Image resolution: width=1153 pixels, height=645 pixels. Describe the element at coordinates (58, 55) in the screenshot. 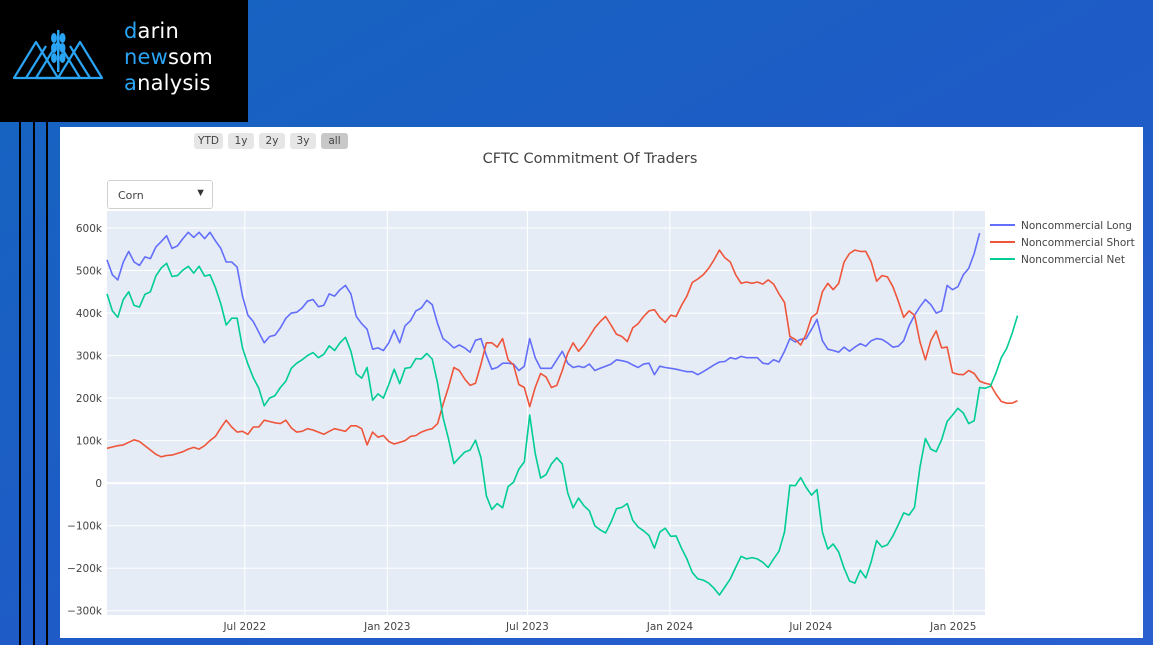

I see `mountain-logo-icon` at that location.